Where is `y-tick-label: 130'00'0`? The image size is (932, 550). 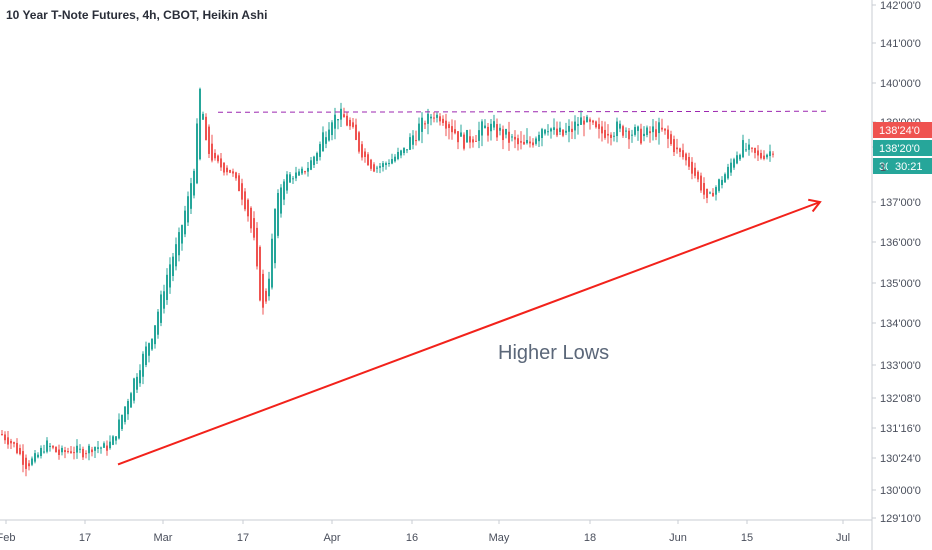 y-tick-label: 130'00'0 is located at coordinates (900, 491).